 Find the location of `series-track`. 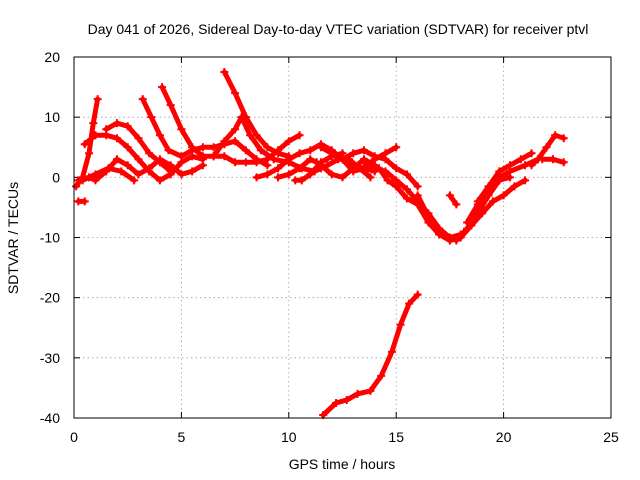

series-track is located at coordinates (483, 208).